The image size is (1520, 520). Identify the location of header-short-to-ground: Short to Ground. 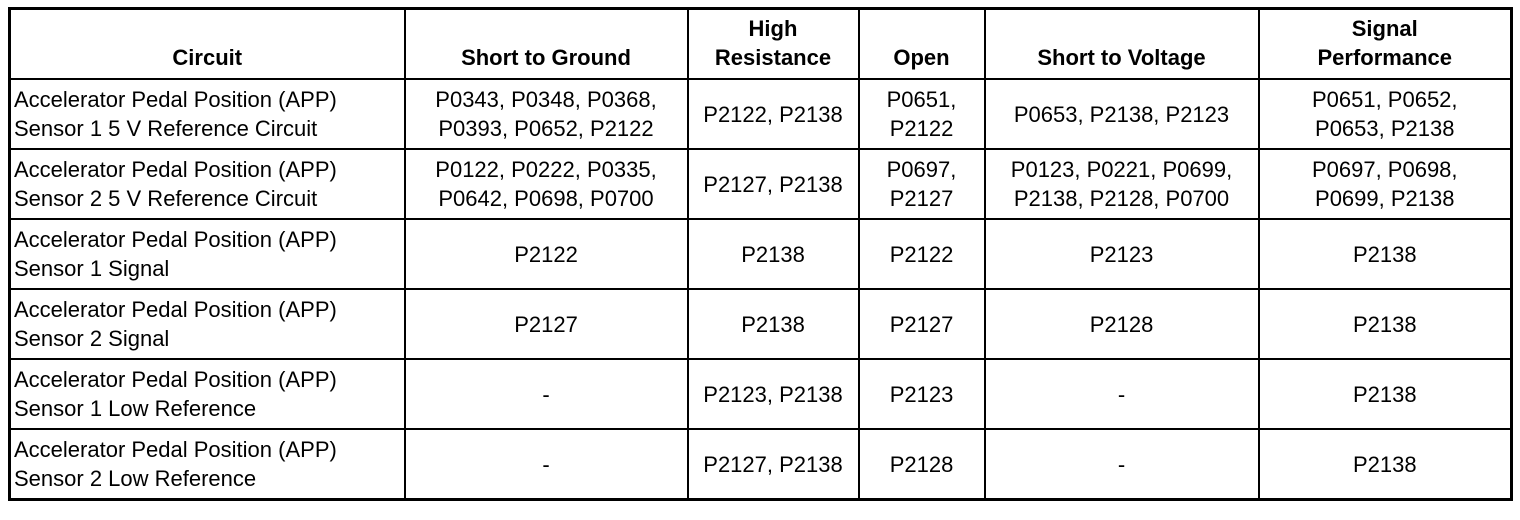
(546, 43).